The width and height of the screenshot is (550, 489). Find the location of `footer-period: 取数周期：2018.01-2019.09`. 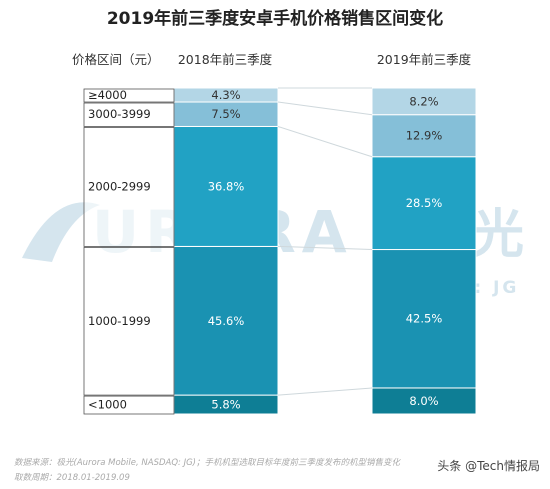

footer-period: 取数周期：2018.01-2019.09 is located at coordinates (72, 477).